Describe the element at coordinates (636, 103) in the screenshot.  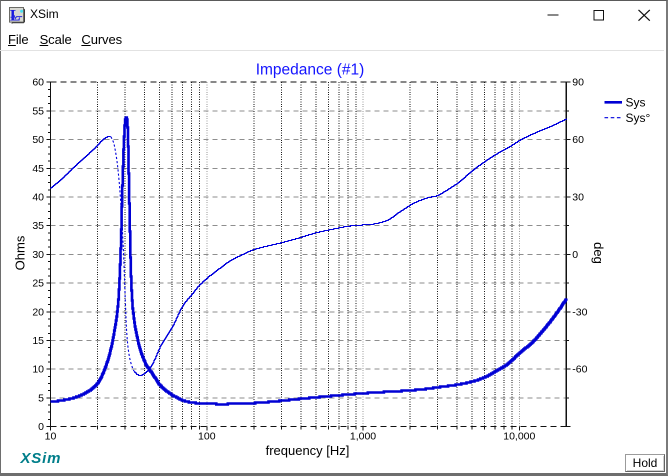
I see `svg-text: Sys` at that location.